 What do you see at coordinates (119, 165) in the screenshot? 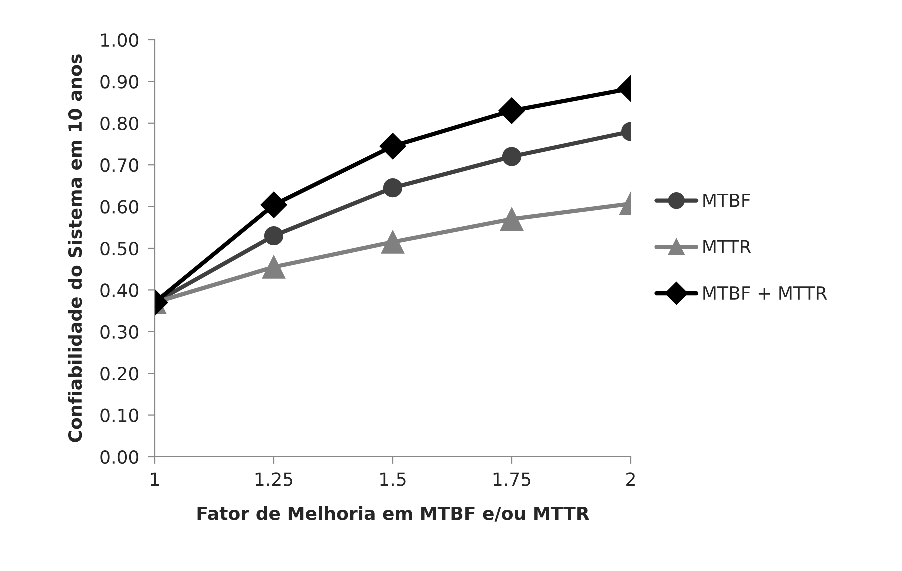
I see `y-tick-label: 0.70` at bounding box center [119, 165].